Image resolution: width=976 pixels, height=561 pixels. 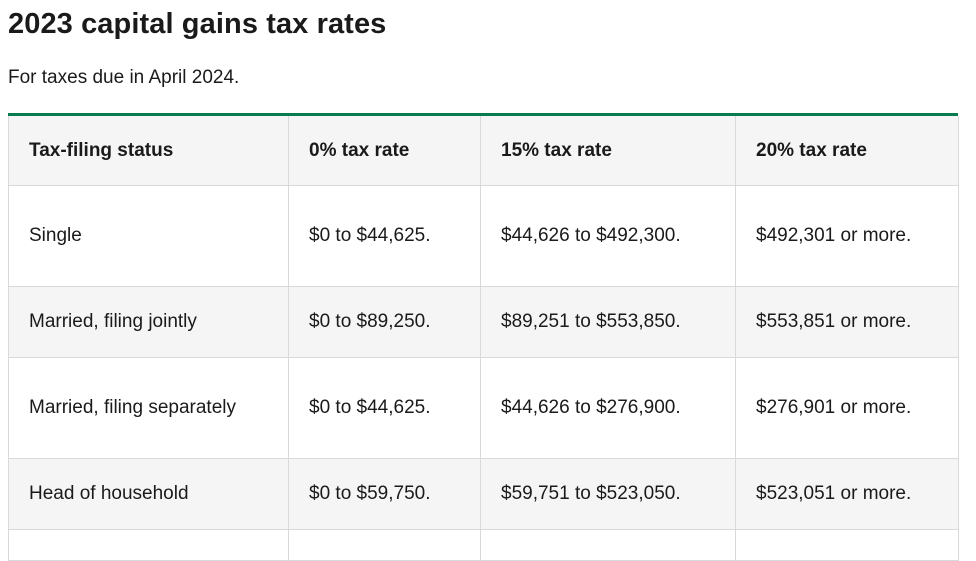 What do you see at coordinates (608, 408) in the screenshot?
I see `rate-15-cell: $44,626 to $276,900.` at bounding box center [608, 408].